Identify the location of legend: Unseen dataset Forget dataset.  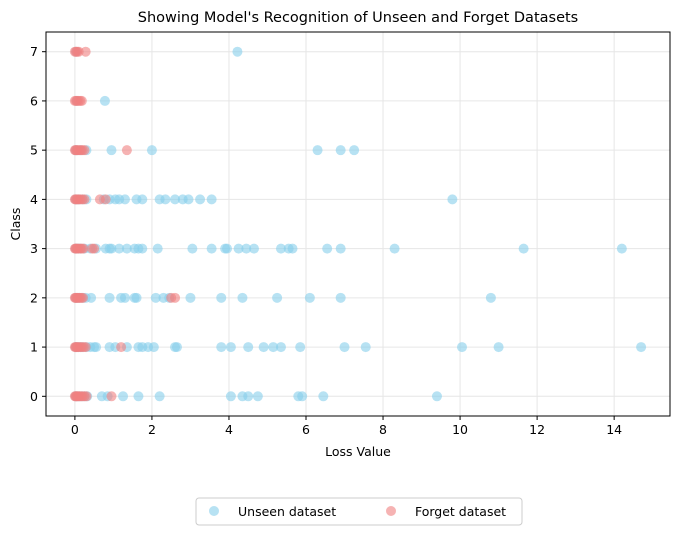
(359, 511).